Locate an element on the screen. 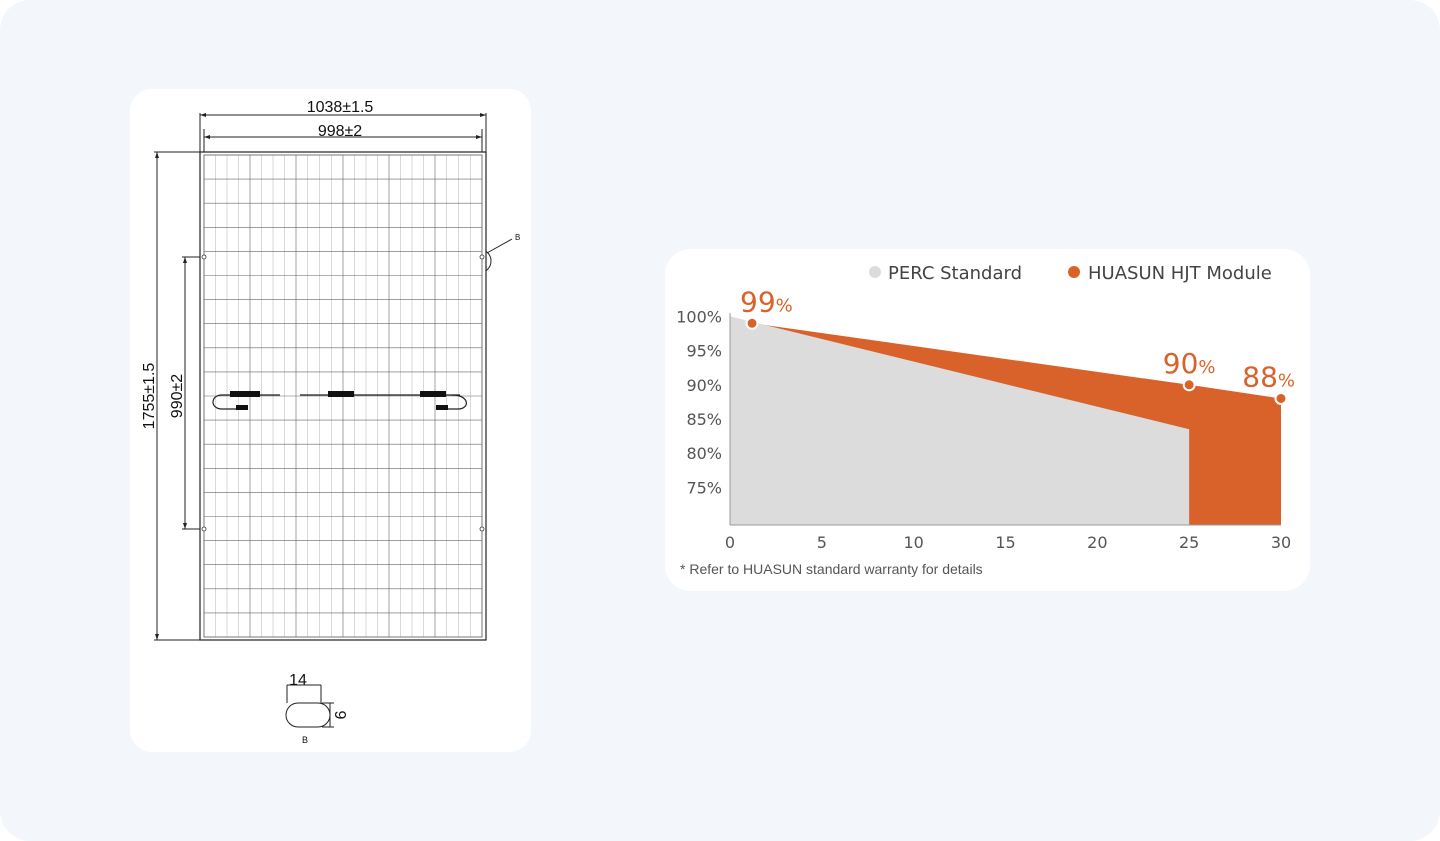 This screenshot has height=841, width=1440. dim-outer-height: 1755±1.5 is located at coordinates (149, 396).